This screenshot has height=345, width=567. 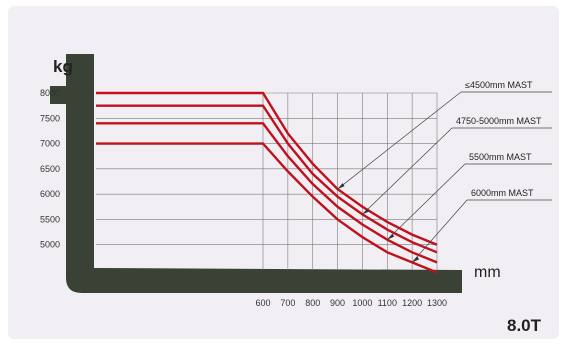 What do you see at coordinates (63, 66) in the screenshot?
I see `y-unit-label: kg` at bounding box center [63, 66].